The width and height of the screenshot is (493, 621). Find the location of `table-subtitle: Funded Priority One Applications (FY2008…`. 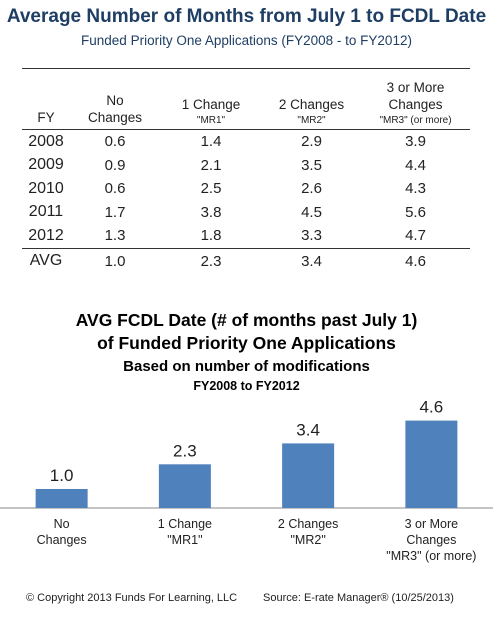

table-subtitle: Funded Priority One Applications (FY2008… is located at coordinates (246, 40).